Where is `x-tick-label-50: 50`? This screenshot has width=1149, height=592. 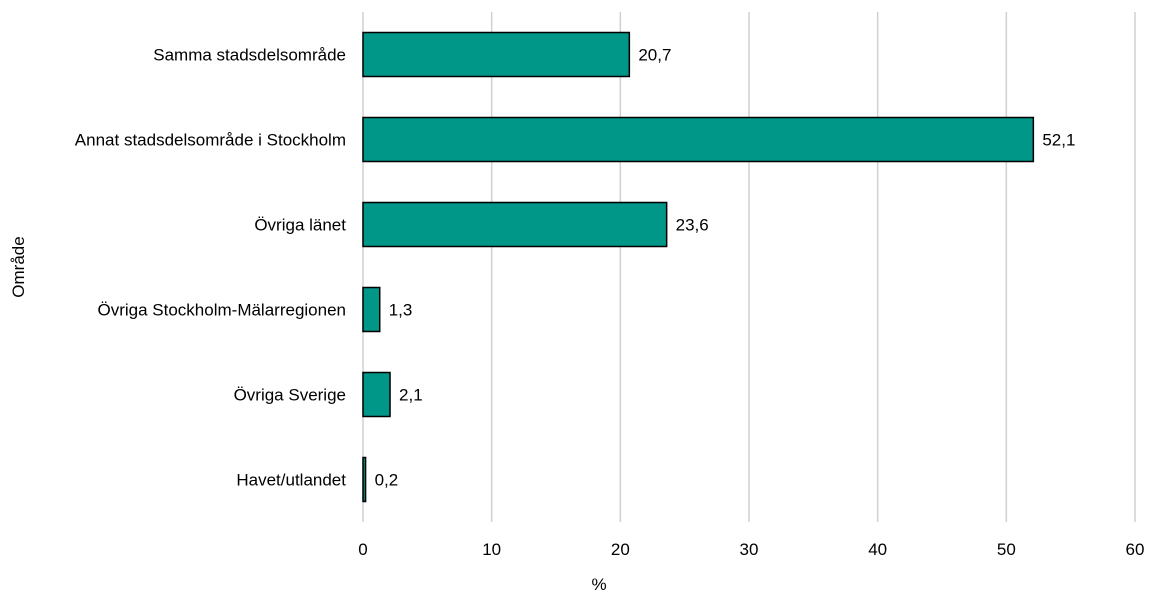 x-tick-label-50: 50 is located at coordinates (1006, 549).